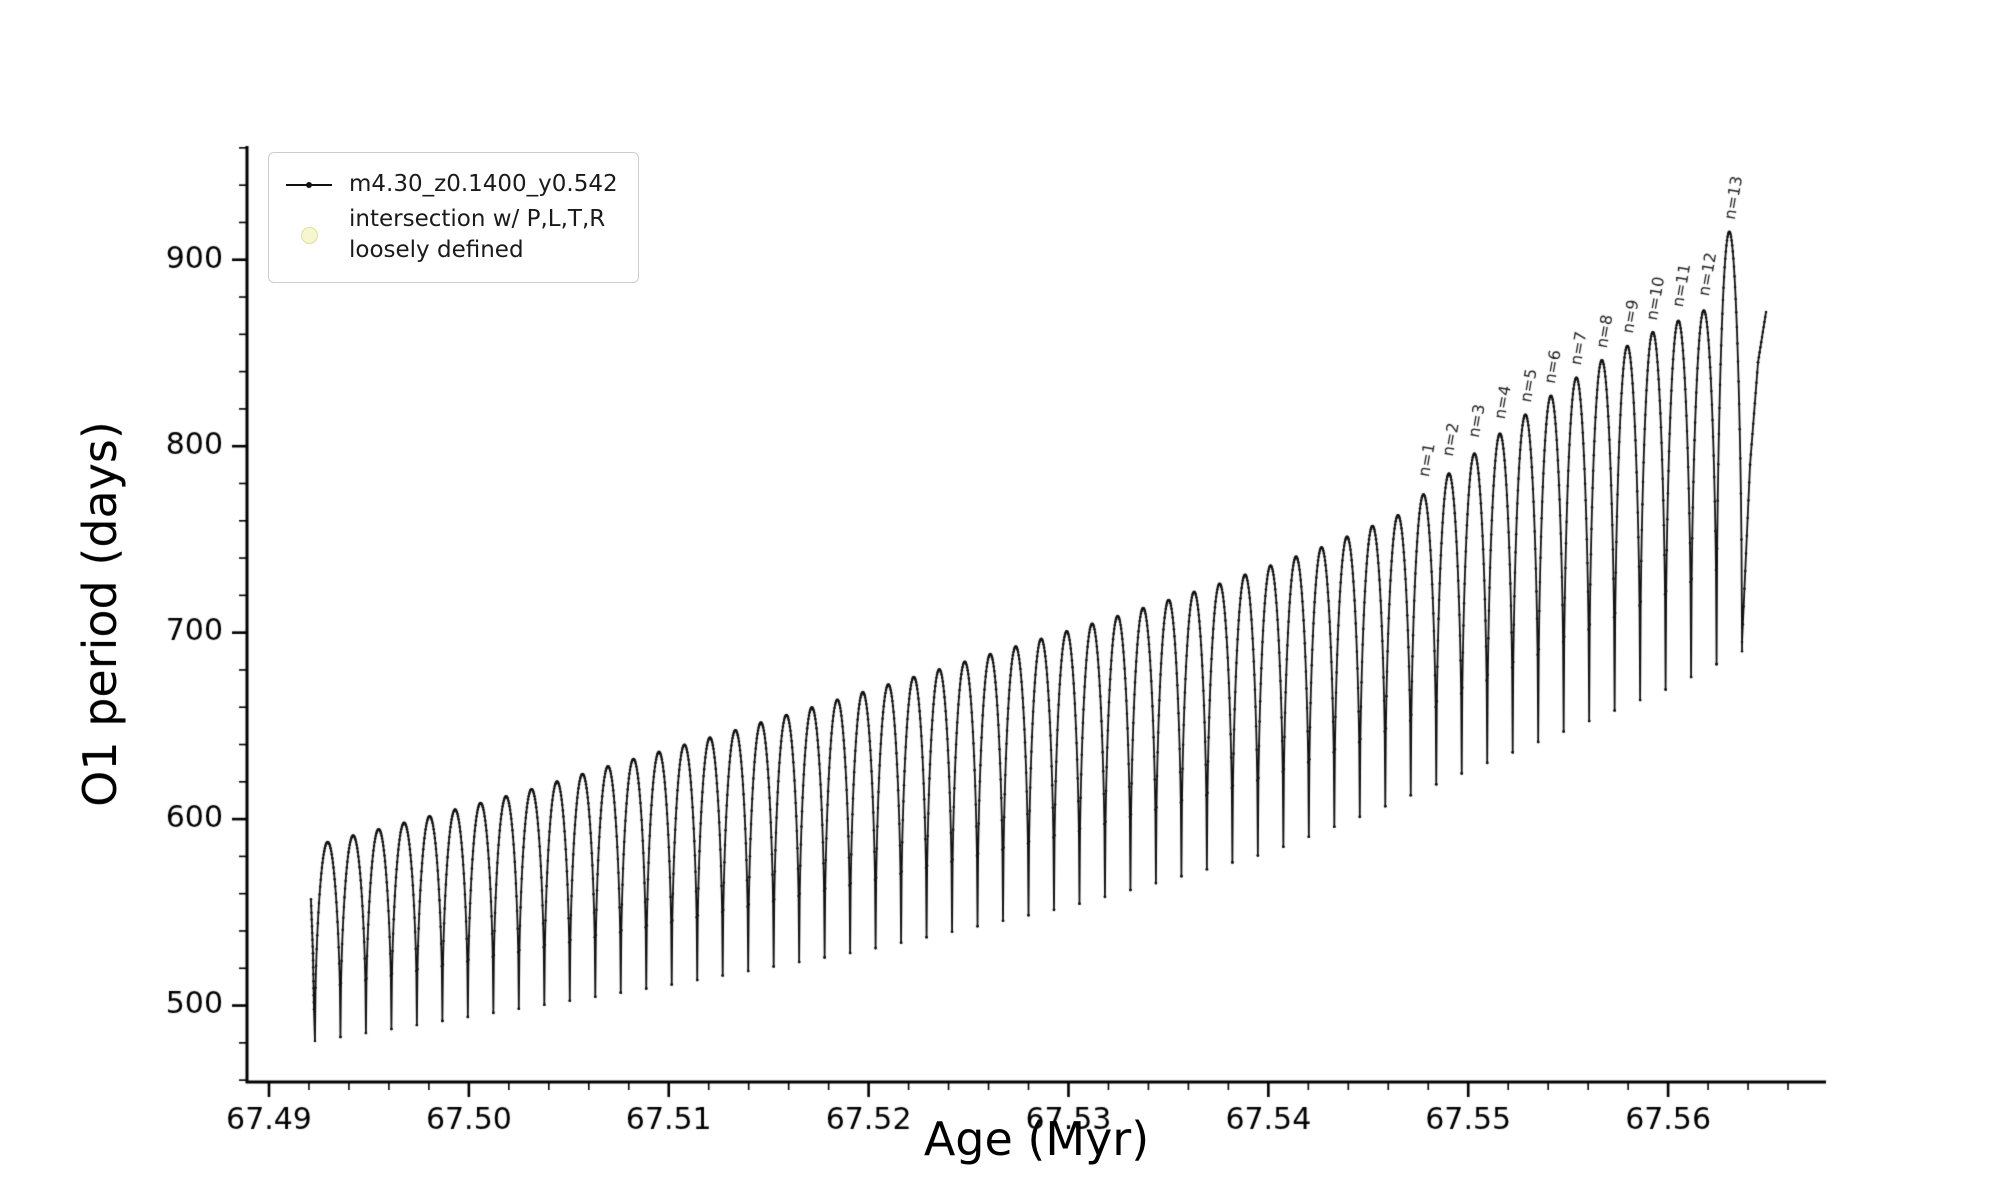 Image resolution: width=2000 pixels, height=1200 pixels. I want to click on legend-intersection-label: intersection w/ P,L,T,R loosely defined, so click(477, 235).